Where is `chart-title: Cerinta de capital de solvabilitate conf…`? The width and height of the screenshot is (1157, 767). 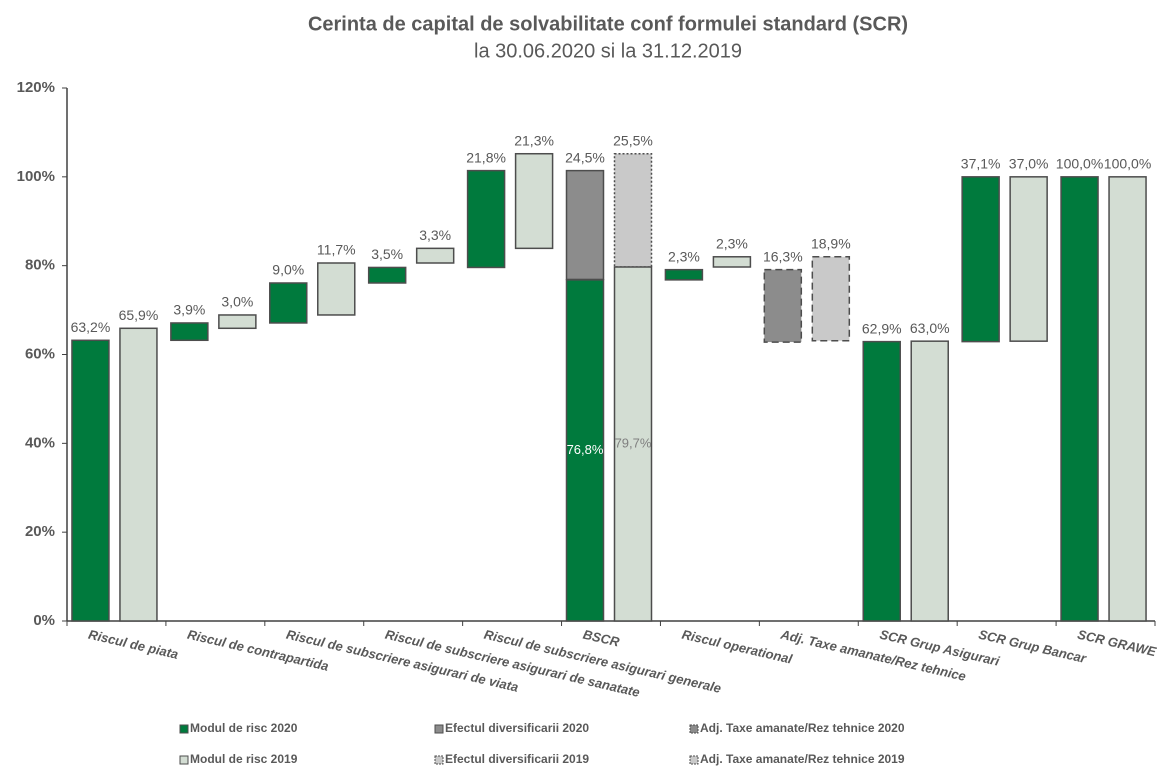
chart-title: Cerinta de capital de solvabilitate conf… is located at coordinates (608, 24).